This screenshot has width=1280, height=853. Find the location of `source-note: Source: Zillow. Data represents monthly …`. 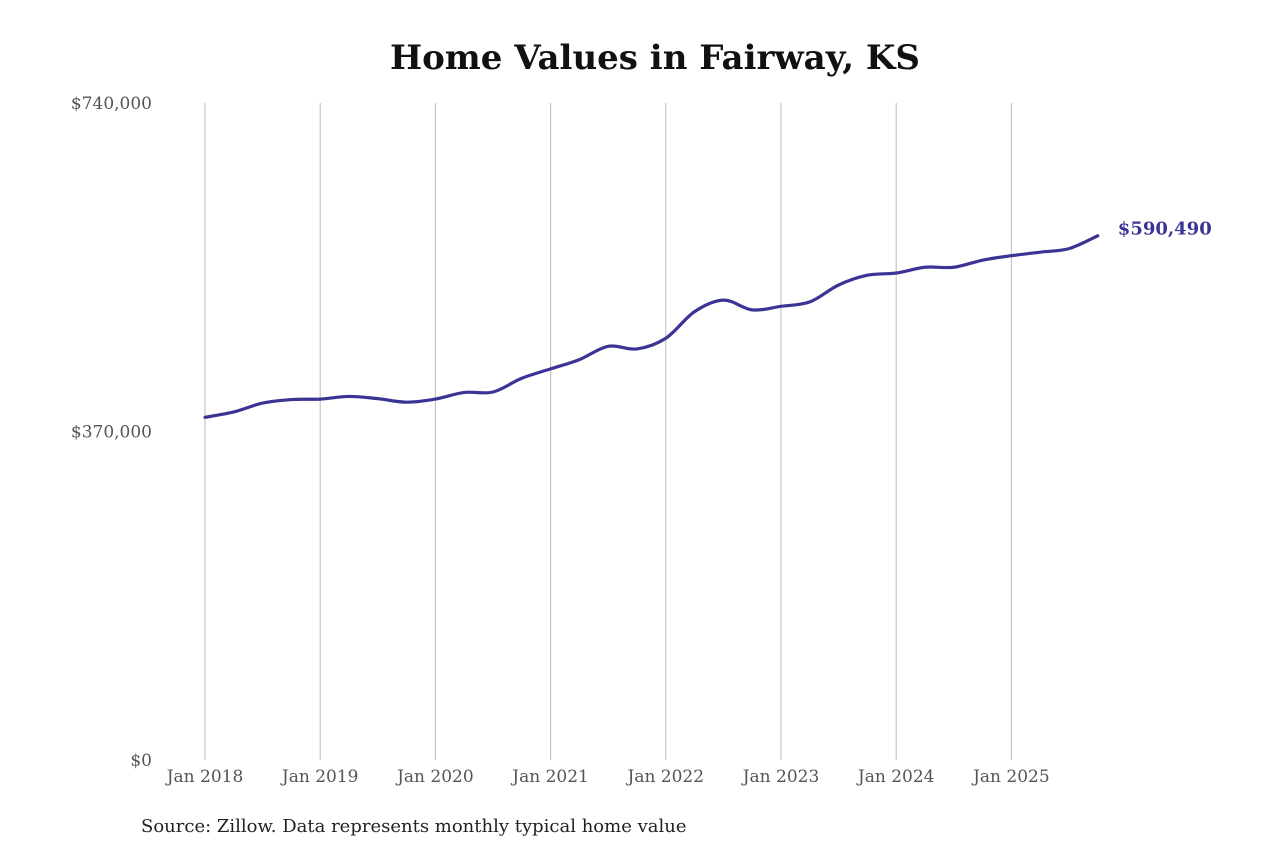

source-note: Source: Zillow. Data represents monthly … is located at coordinates (414, 826).